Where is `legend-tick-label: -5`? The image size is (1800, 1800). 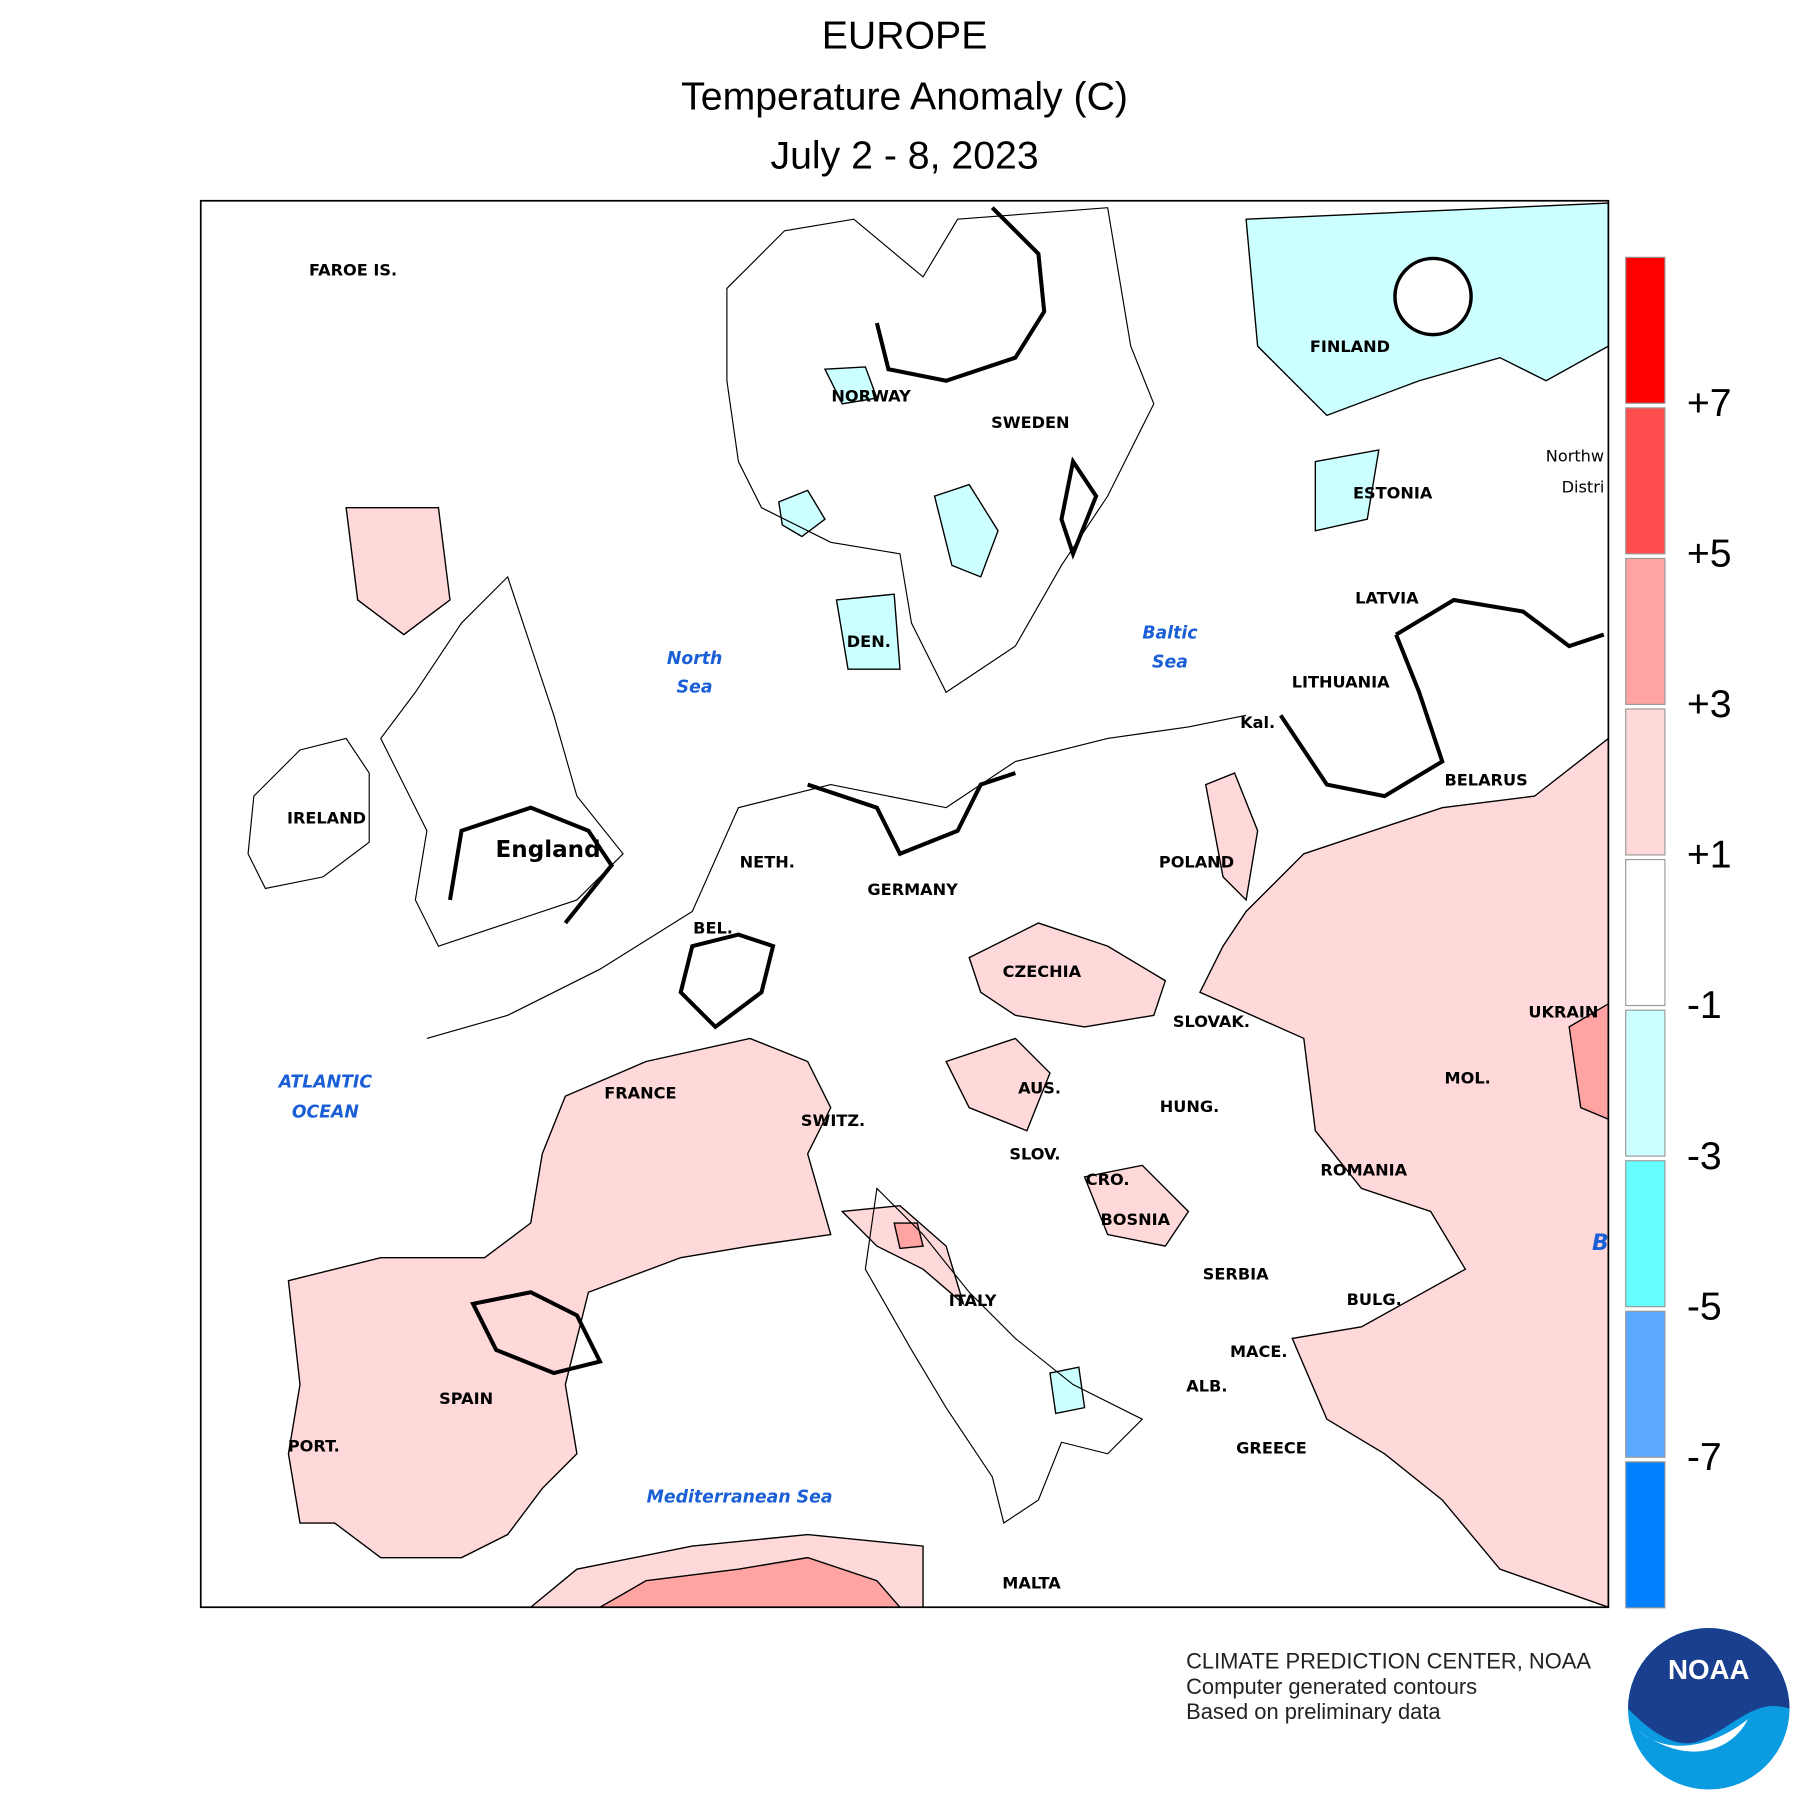 legend-tick-label: -5 is located at coordinates (1704, 1306).